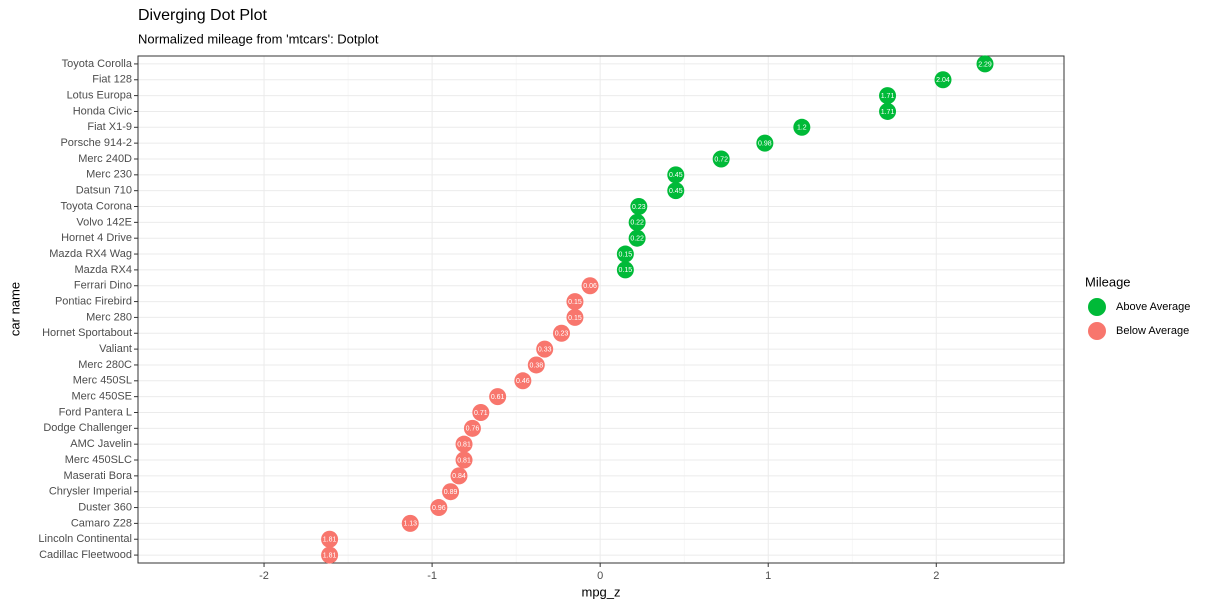 This screenshot has height=606, width=1212. I want to click on dot-label: 0.71, so click(481, 413).